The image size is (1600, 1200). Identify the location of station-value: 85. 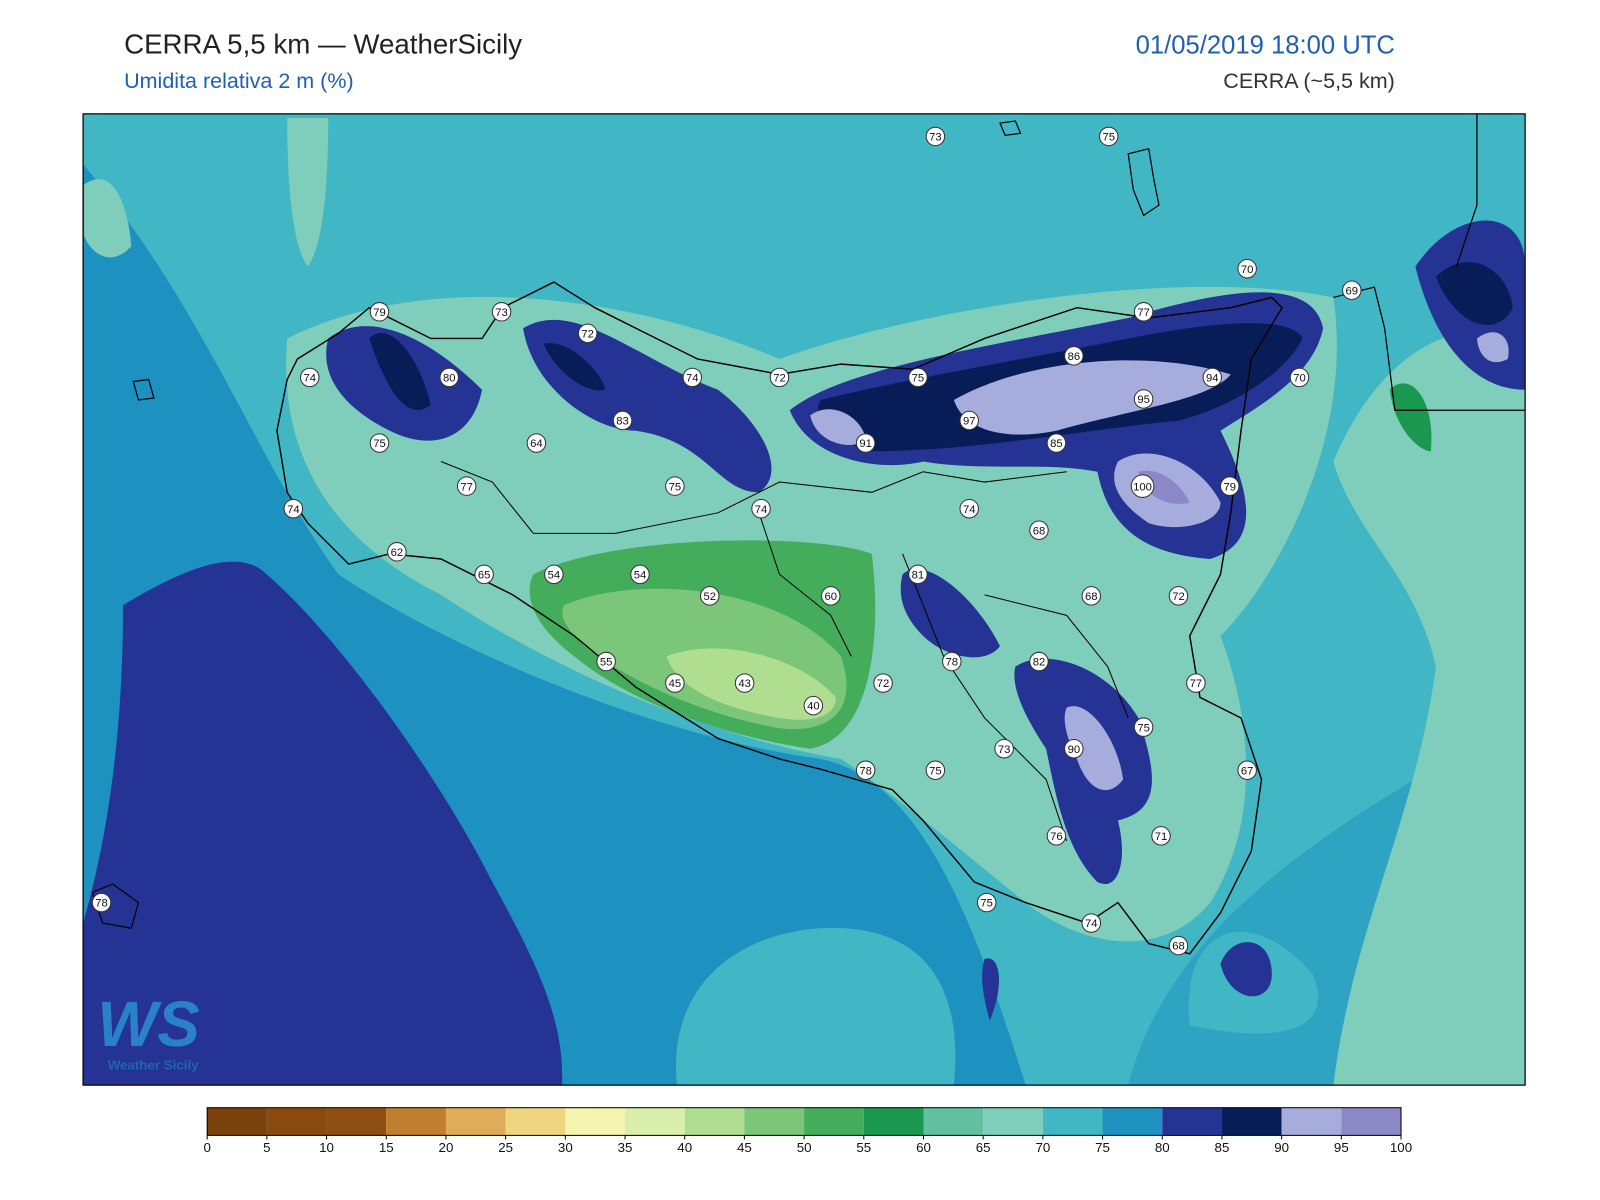
(1056, 444).